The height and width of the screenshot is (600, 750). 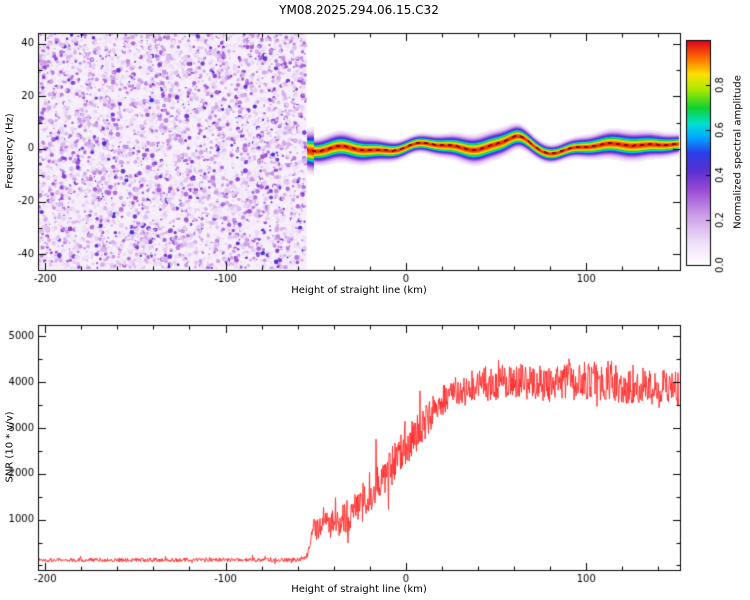 What do you see at coordinates (738, 152) in the screenshot?
I see `colorbar-label: Normalized spectral amplitude` at bounding box center [738, 152].